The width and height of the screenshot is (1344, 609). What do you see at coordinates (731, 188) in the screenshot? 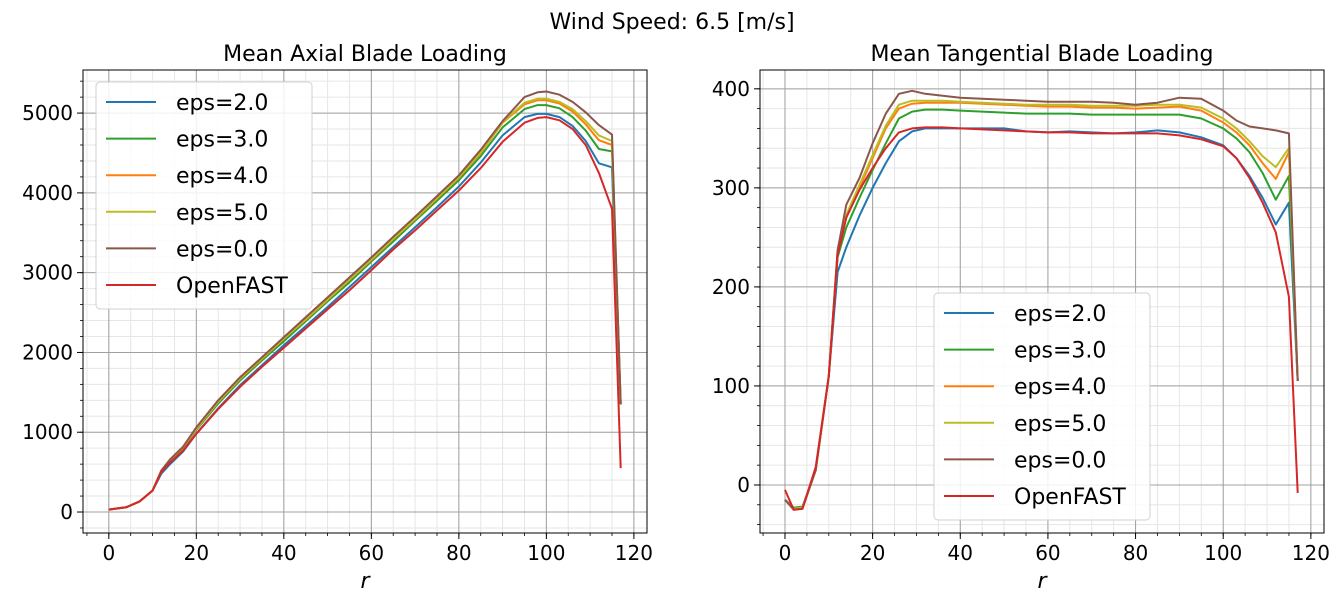
I see `y-tick-label: 300` at bounding box center [731, 188].